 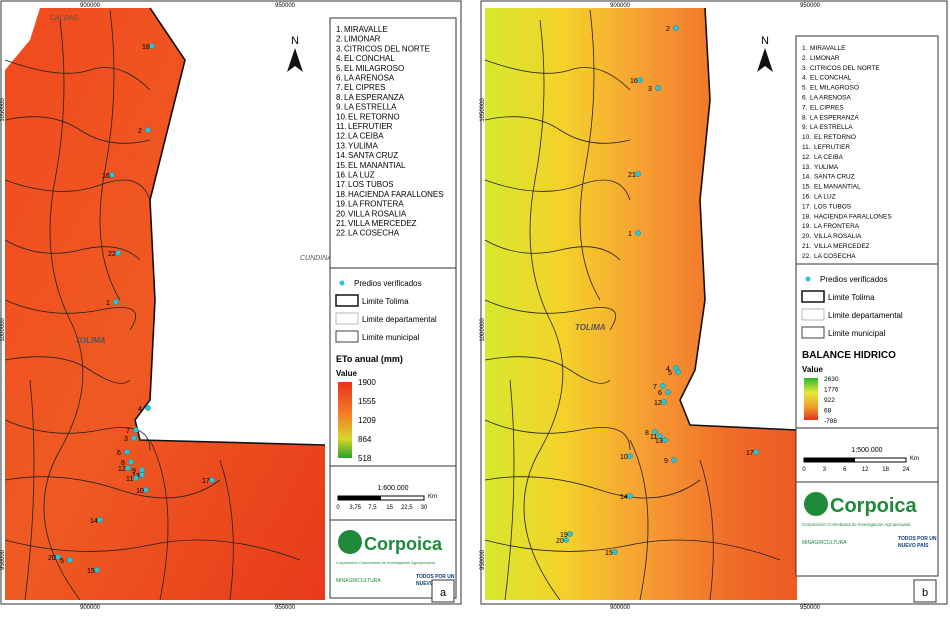 What do you see at coordinates (804, 470) in the screenshot?
I see `scale-tick: 0` at bounding box center [804, 470].